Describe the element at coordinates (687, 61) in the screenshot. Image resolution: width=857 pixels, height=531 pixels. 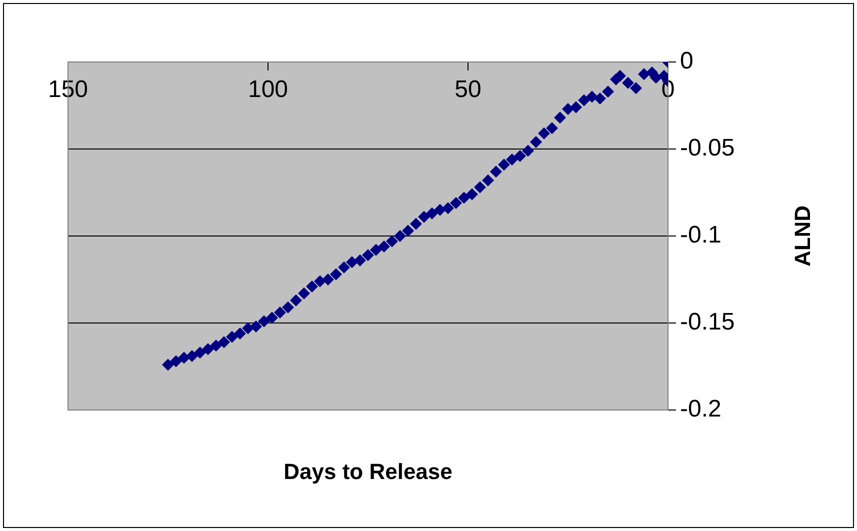
I see `y-tick-label: 0` at that location.